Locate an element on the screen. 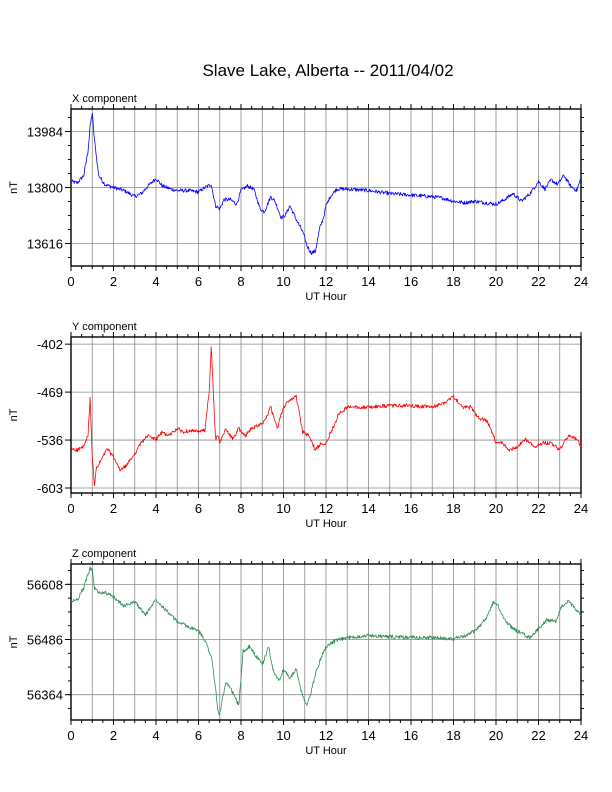 The height and width of the screenshot is (792, 612). chart-title: Z component is located at coordinates (104, 554).